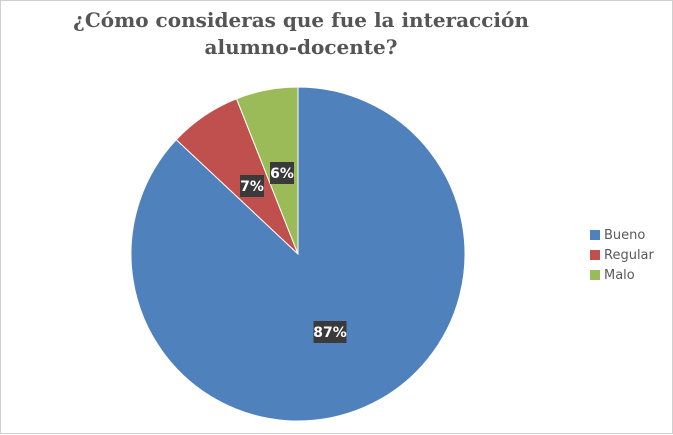 The height and width of the screenshot is (435, 673). I want to click on legend: Bueno Regular Malo, so click(622, 255).